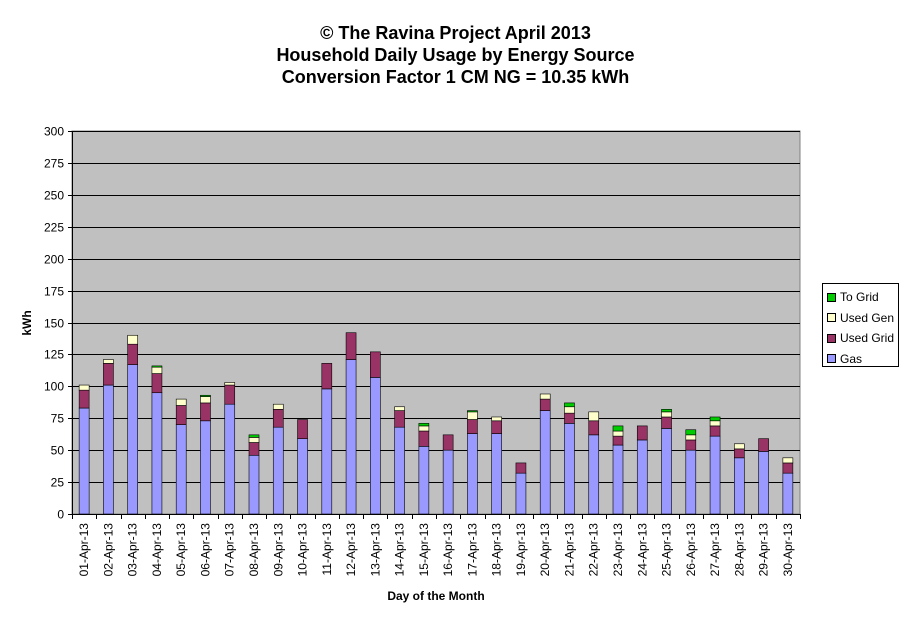 The image size is (911, 623). I want to click on y-tick-label: 75, so click(58, 419).